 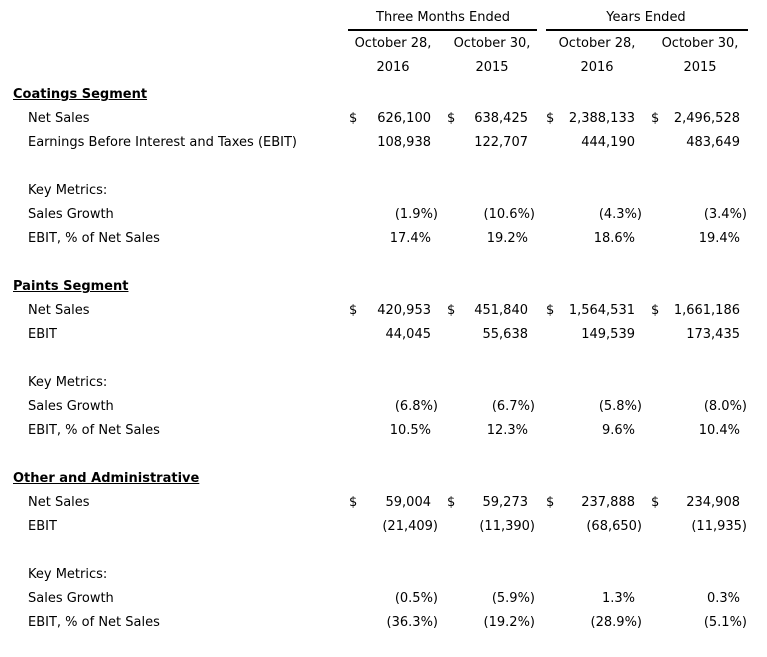 What do you see at coordinates (706, 310) in the screenshot?
I see `amount: 1,661,186` at bounding box center [706, 310].